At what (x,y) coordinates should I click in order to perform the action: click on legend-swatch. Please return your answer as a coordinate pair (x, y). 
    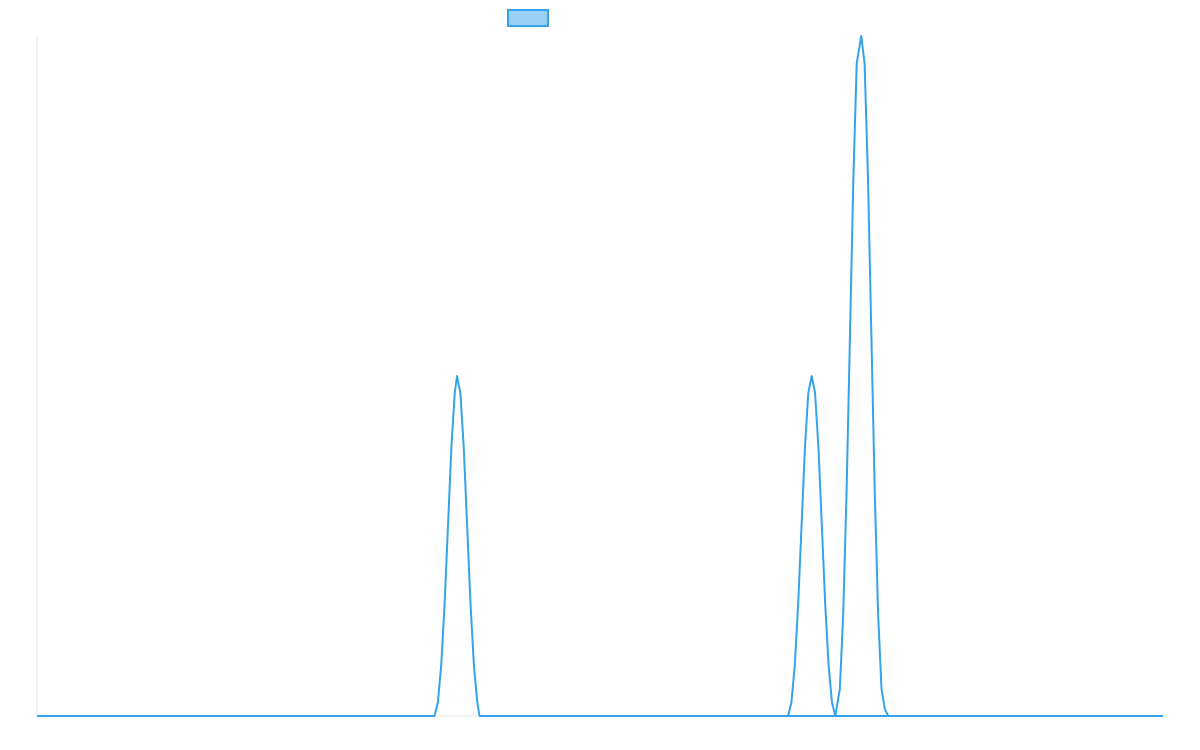
    Looking at the image, I should click on (528, 18).